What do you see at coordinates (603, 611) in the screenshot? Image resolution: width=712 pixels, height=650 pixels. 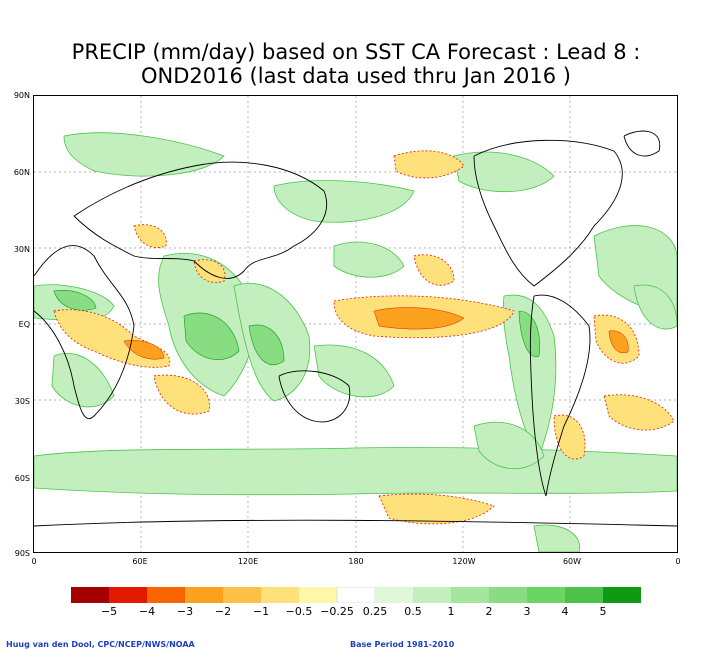 I see `colorbar-label: 5` at bounding box center [603, 611].